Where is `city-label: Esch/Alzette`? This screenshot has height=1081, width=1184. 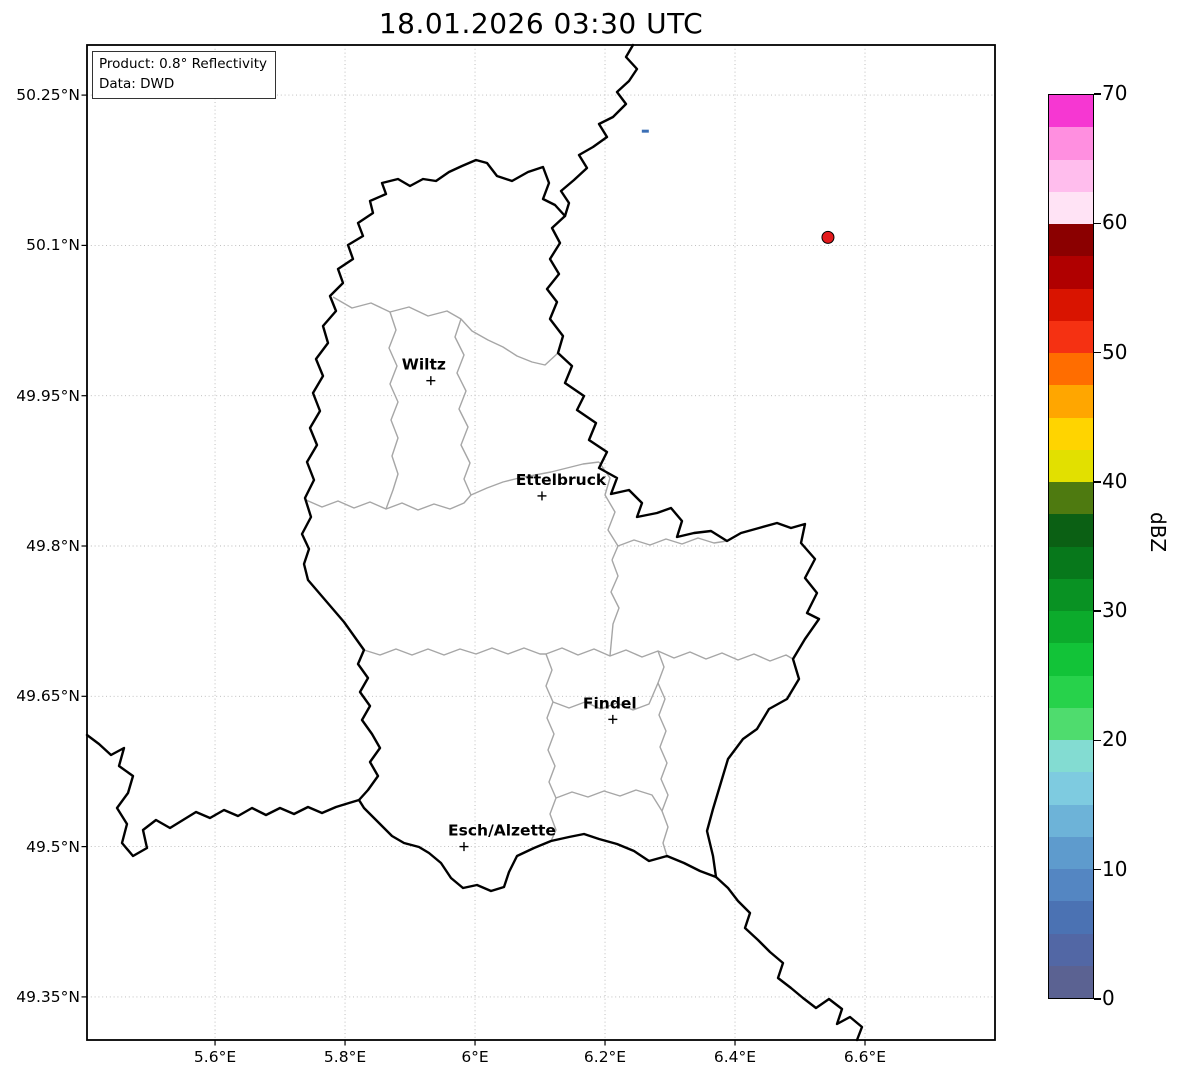
city-label: Esch/Alzette is located at coordinates (502, 831).